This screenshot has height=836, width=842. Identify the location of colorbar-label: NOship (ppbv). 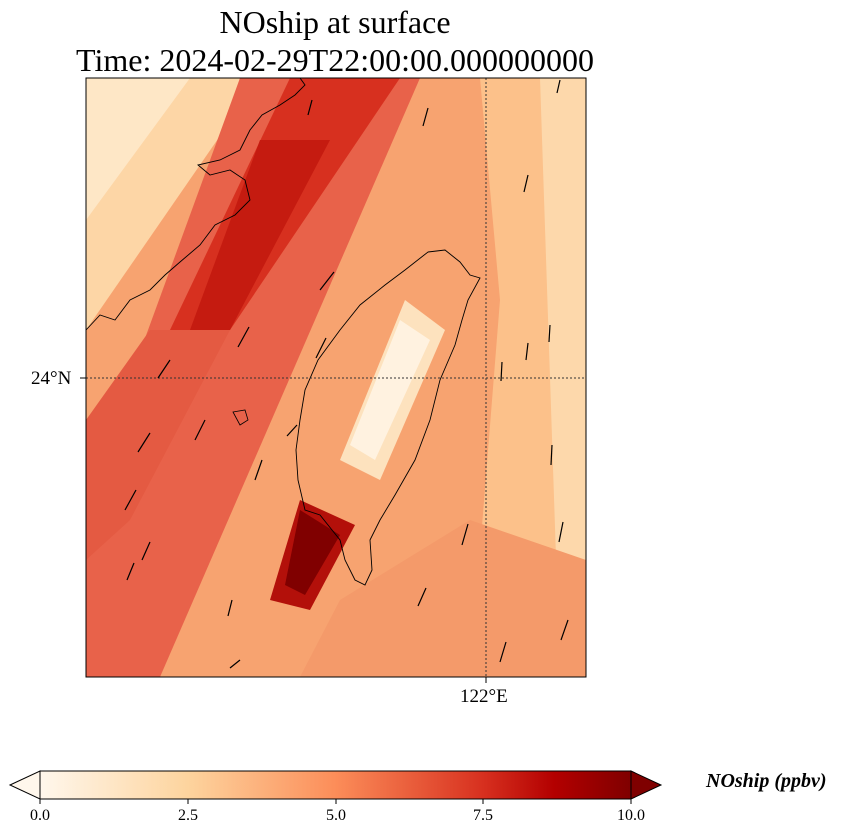
(766, 781).